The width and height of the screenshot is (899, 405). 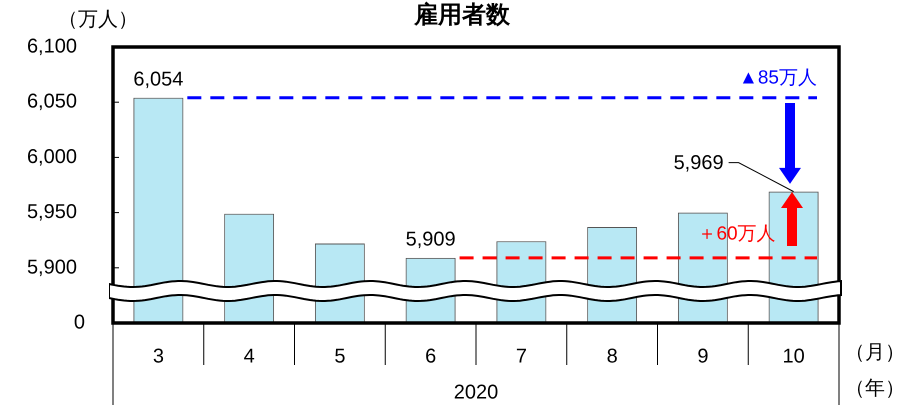 I want to click on x-axis-title: 2020, so click(x=476, y=393).